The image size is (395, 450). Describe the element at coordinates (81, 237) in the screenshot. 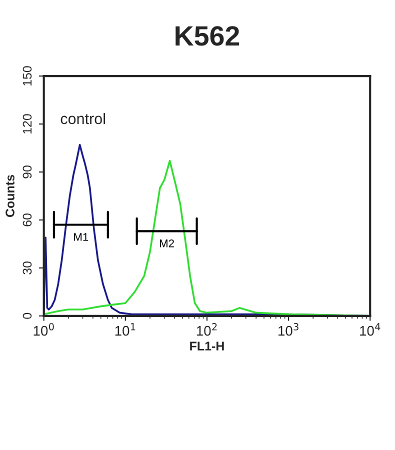

I see `series-label: M1` at that location.